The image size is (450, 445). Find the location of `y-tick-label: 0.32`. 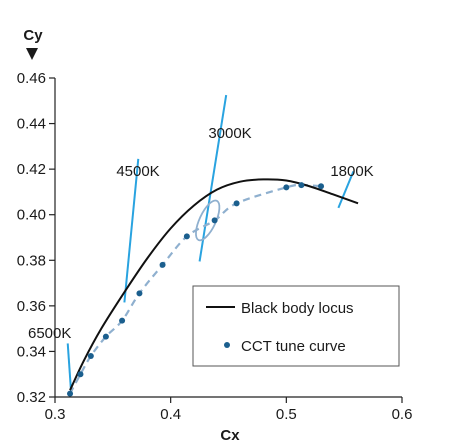

y-tick-label: 0.32 is located at coordinates (31, 397).